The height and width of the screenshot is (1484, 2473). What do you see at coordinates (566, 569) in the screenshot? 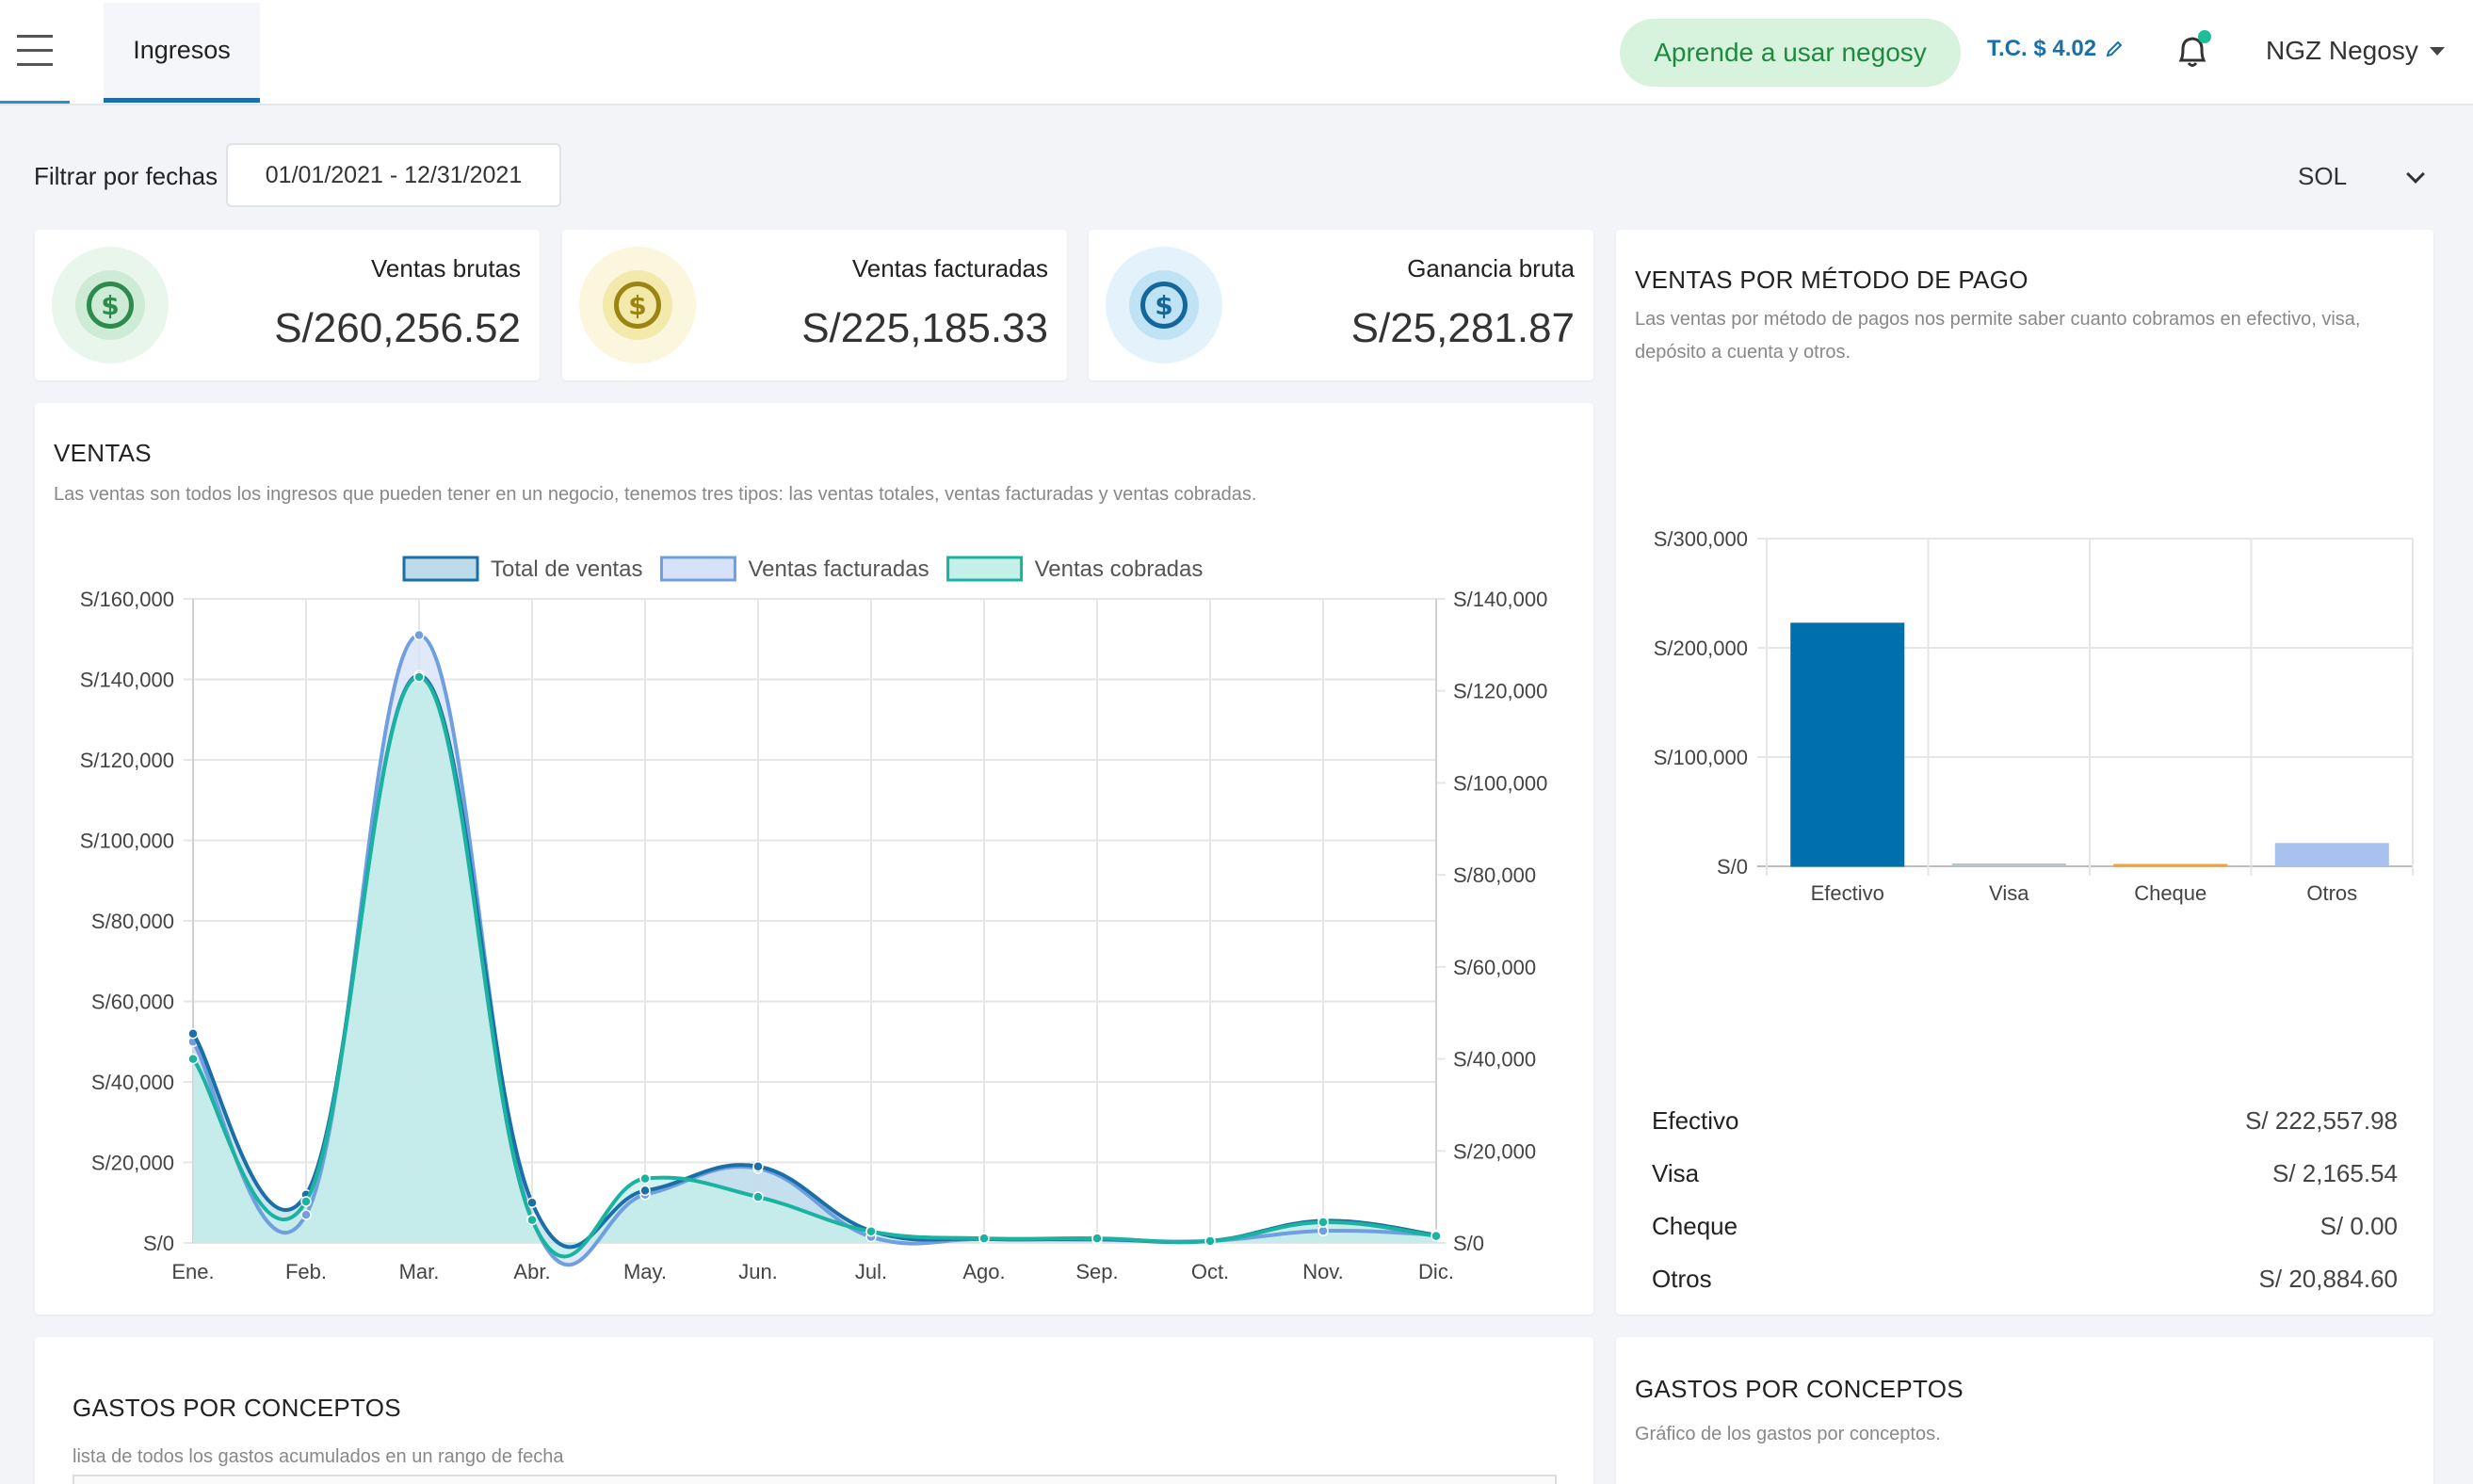
I see `legend-label: Total de ventas` at bounding box center [566, 569].